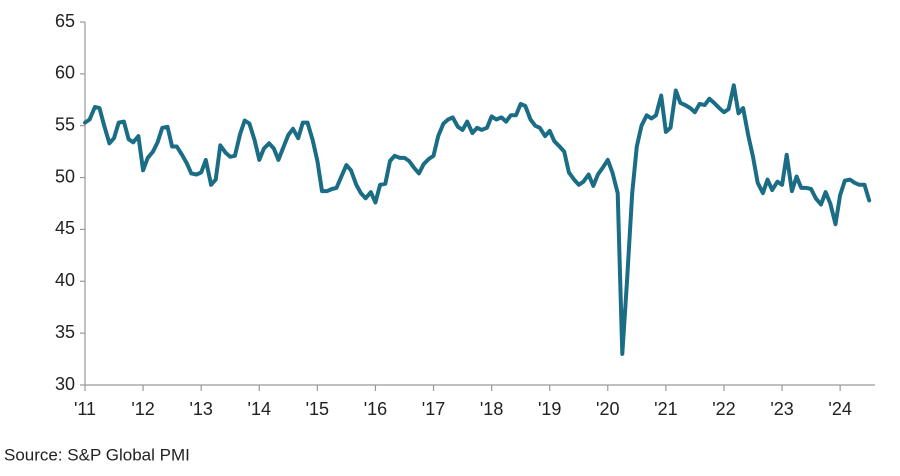 This screenshot has width=900, height=476. I want to click on y-tick-label: 40, so click(65, 280).